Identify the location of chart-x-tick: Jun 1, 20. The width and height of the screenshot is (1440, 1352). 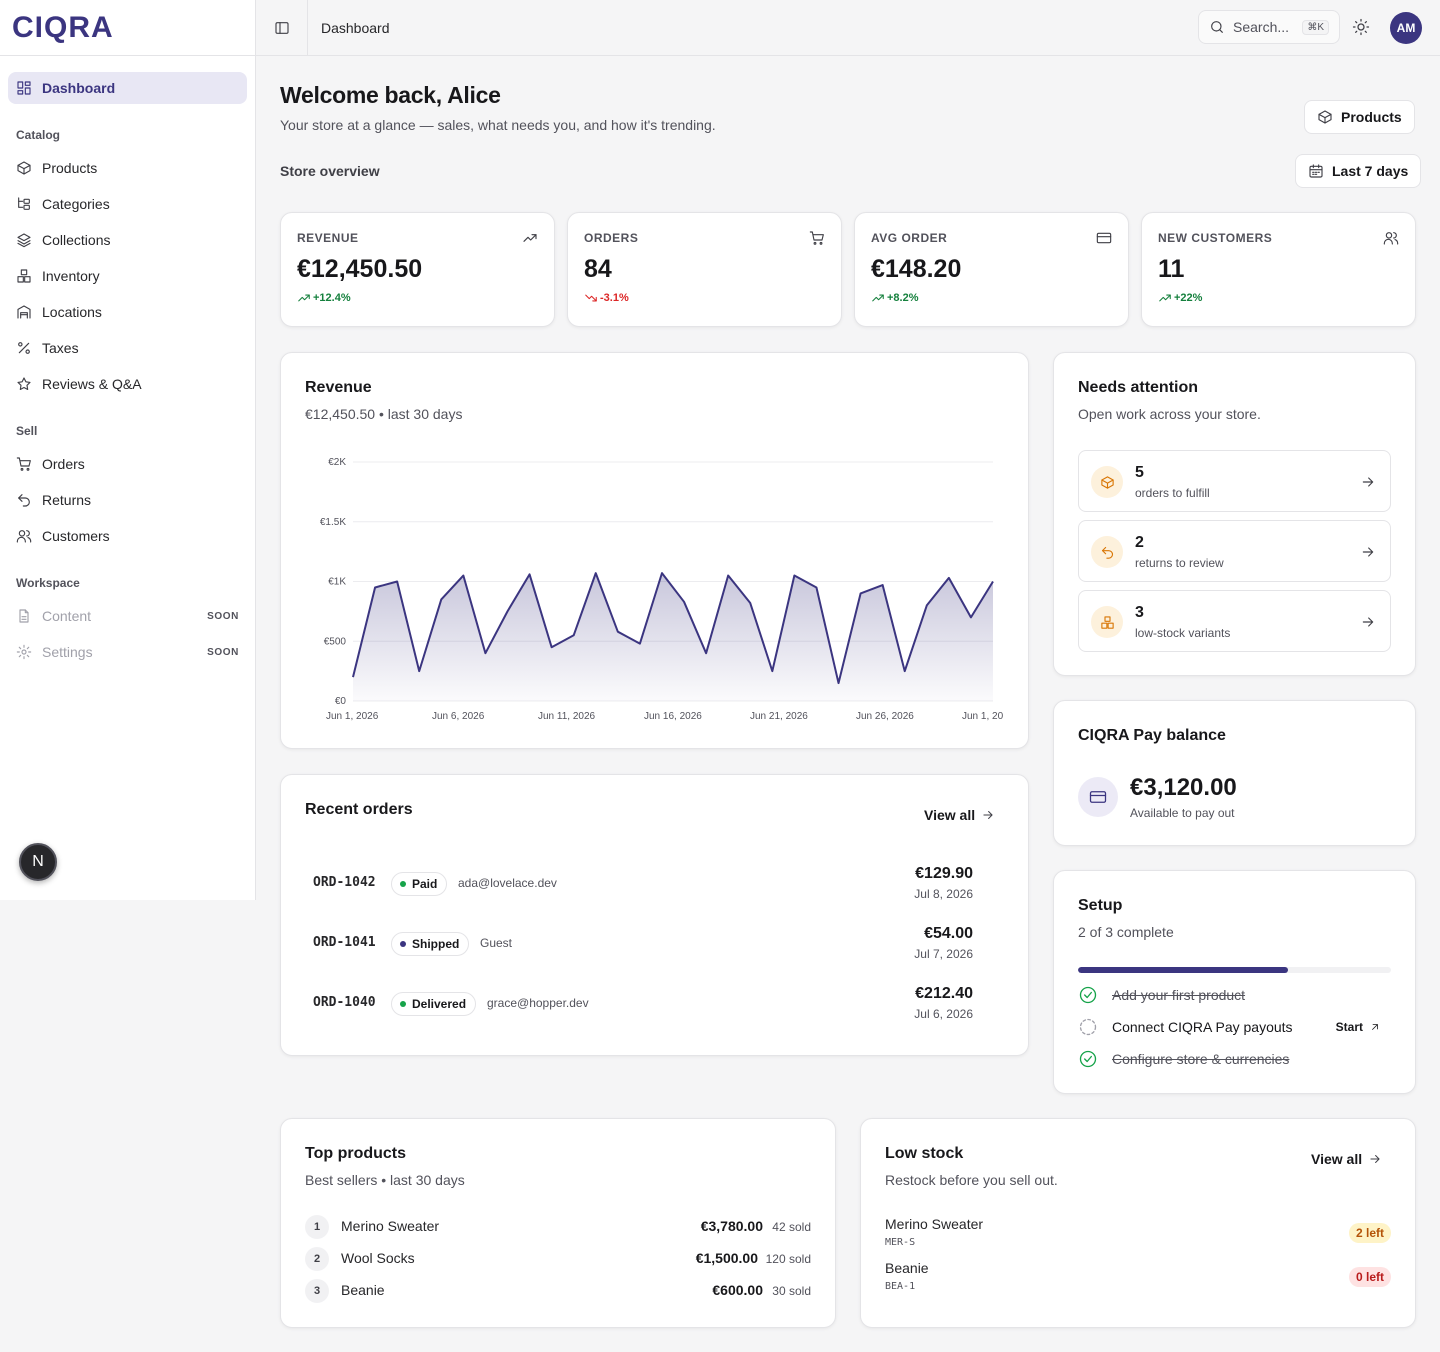
(983, 716).